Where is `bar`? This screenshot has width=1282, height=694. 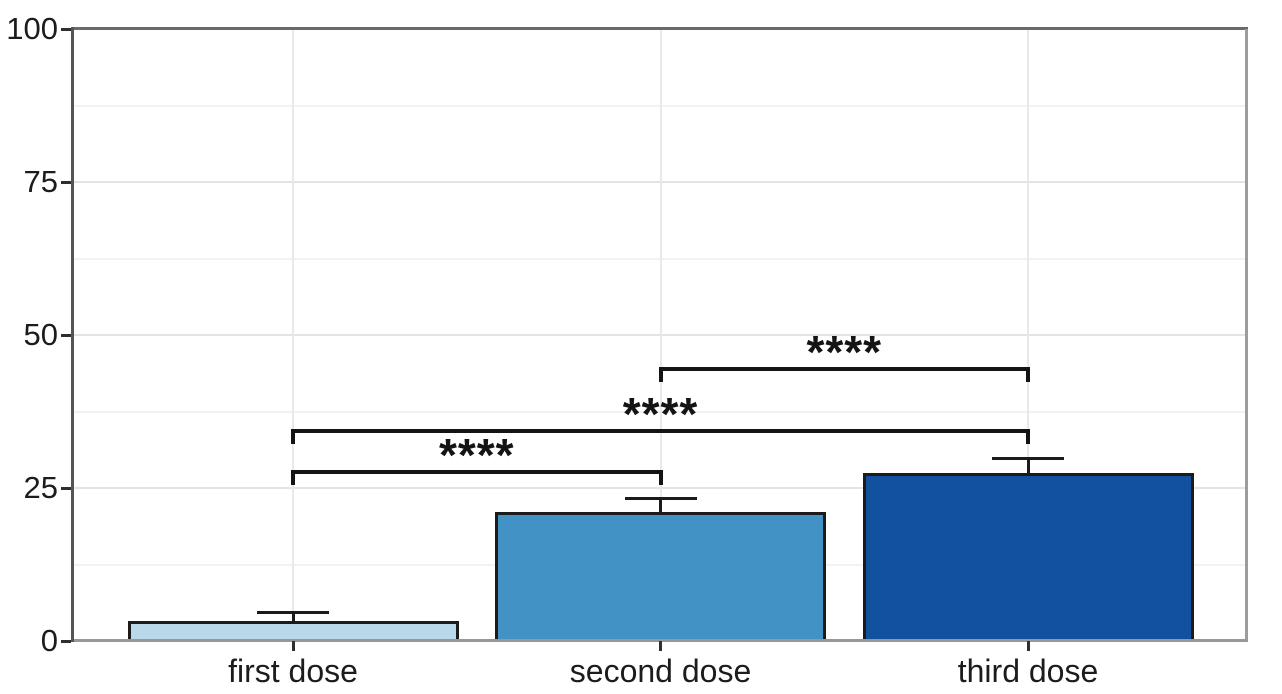 bar is located at coordinates (1028, 556).